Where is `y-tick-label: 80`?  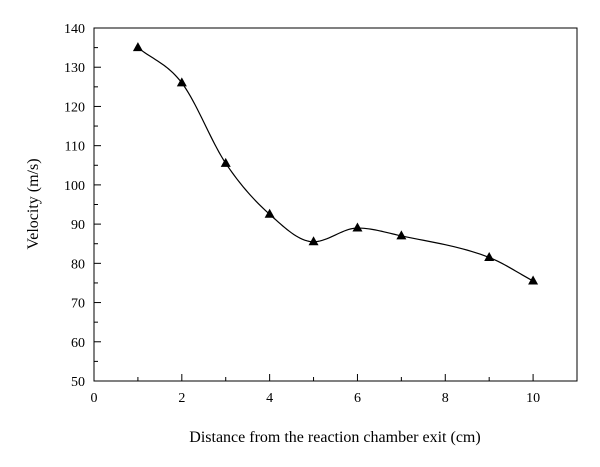
y-tick-label: 80 is located at coordinates (78, 264).